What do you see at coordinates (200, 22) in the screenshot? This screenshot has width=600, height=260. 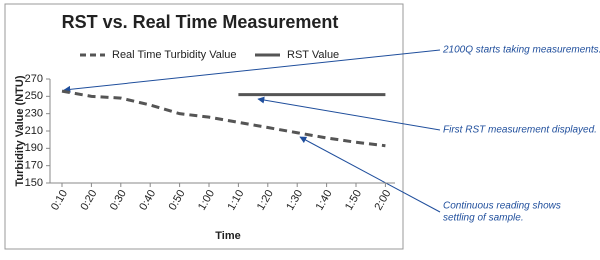 I see `chart-title: RST vs. Real Time Measurement` at bounding box center [200, 22].